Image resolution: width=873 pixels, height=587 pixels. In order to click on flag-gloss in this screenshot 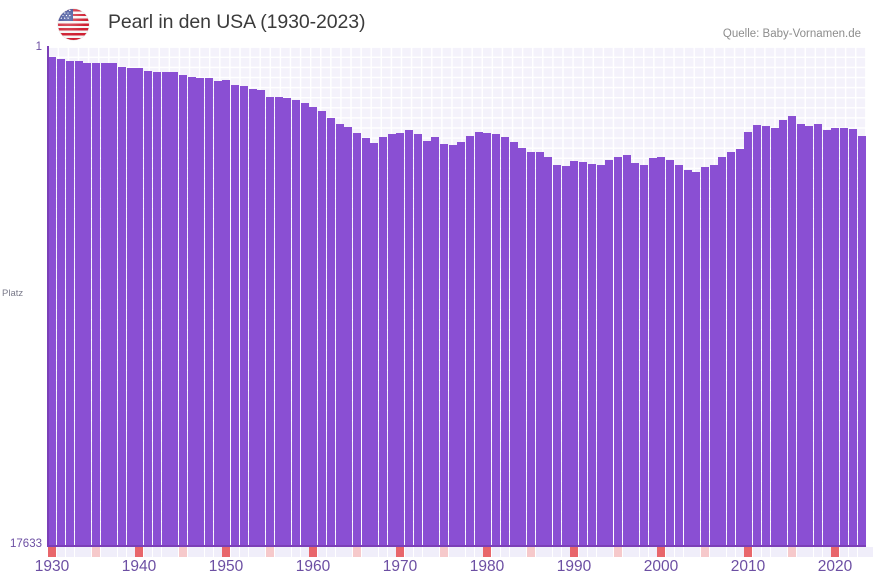, I will do `click(73, 24)`.